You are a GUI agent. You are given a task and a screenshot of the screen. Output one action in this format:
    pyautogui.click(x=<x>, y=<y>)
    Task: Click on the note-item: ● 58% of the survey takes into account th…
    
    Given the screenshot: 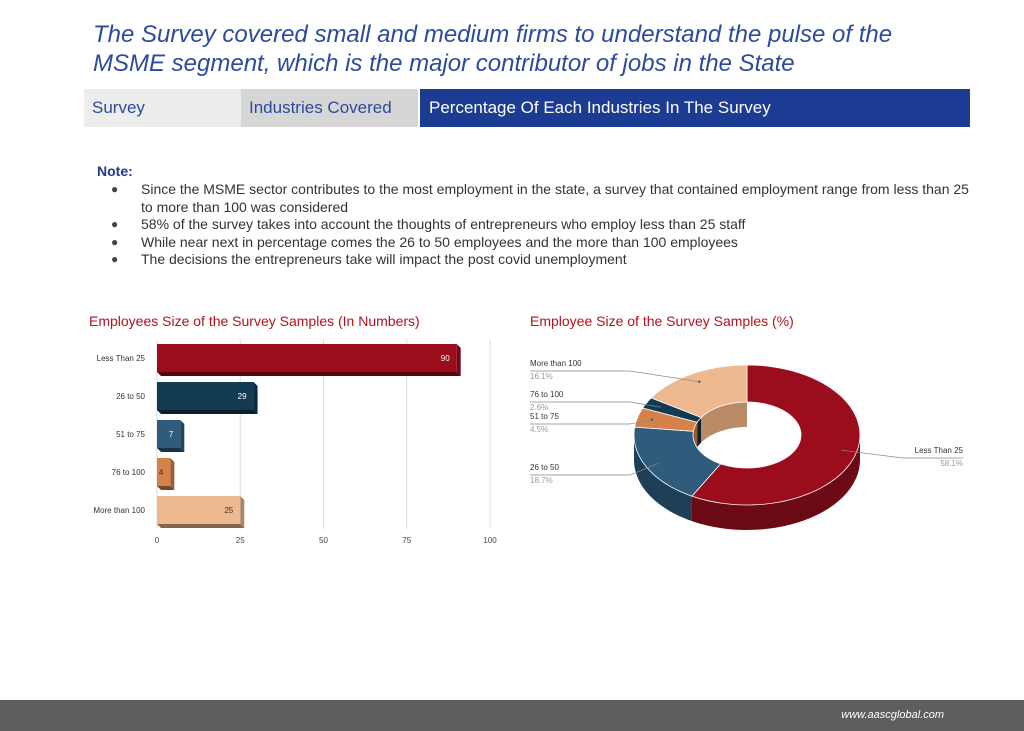 What is the action you would take?
    pyautogui.click(x=537, y=225)
    